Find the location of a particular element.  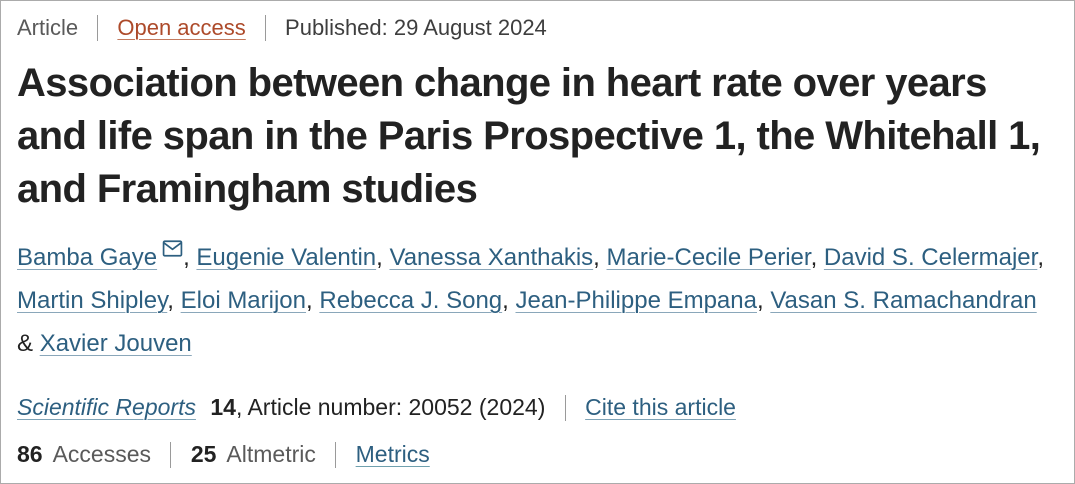

altmetric-count: 25 is located at coordinates (203, 454).